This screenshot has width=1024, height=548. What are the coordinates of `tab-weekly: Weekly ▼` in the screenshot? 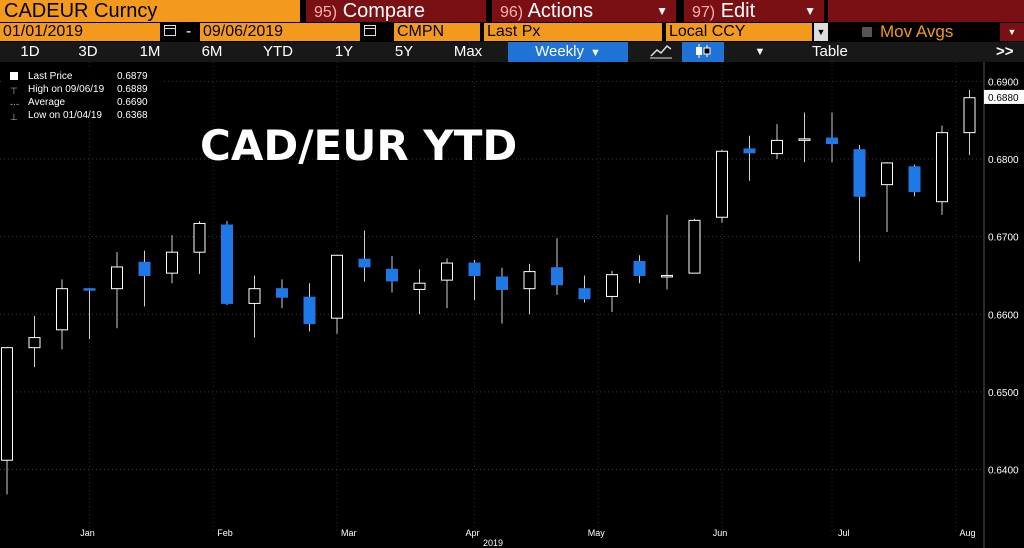 It's located at (568, 52).